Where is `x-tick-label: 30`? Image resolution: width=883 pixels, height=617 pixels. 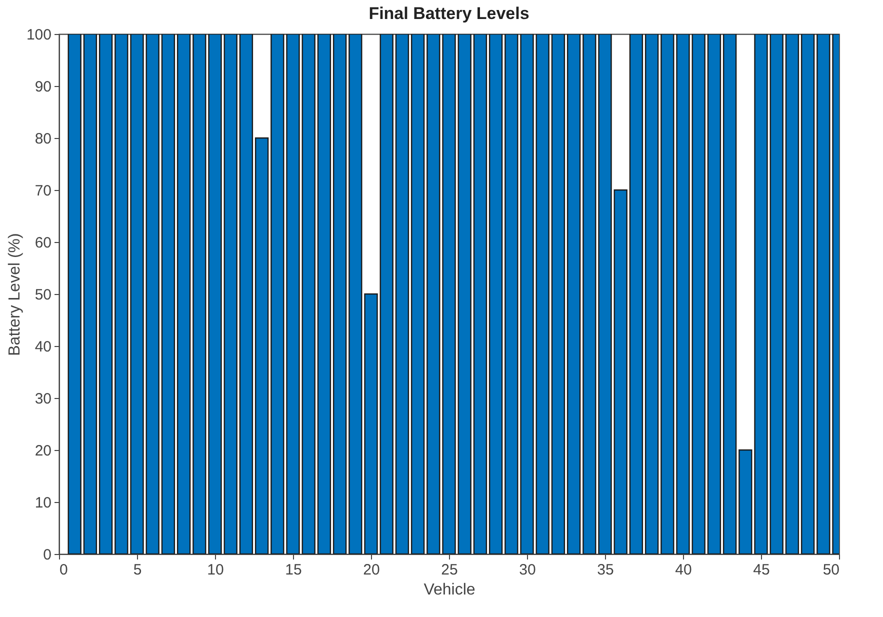
x-tick-label: 30 is located at coordinates (527, 570).